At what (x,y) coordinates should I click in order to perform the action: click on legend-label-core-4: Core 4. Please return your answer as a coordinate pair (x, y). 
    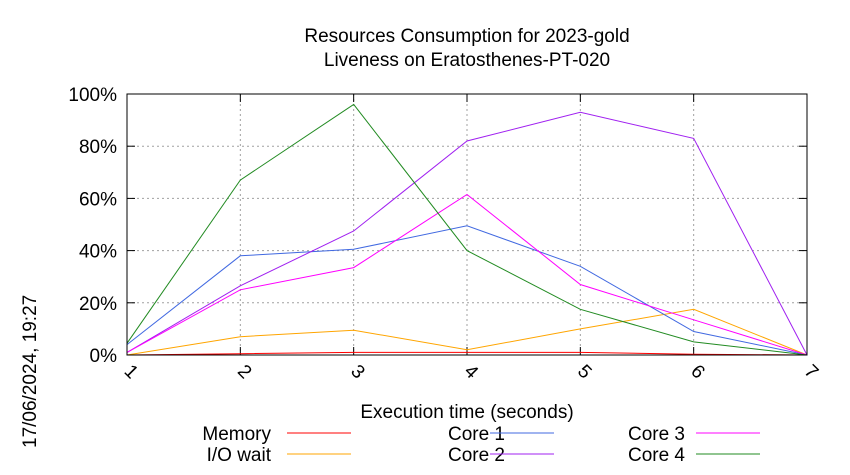
    Looking at the image, I should click on (656, 455).